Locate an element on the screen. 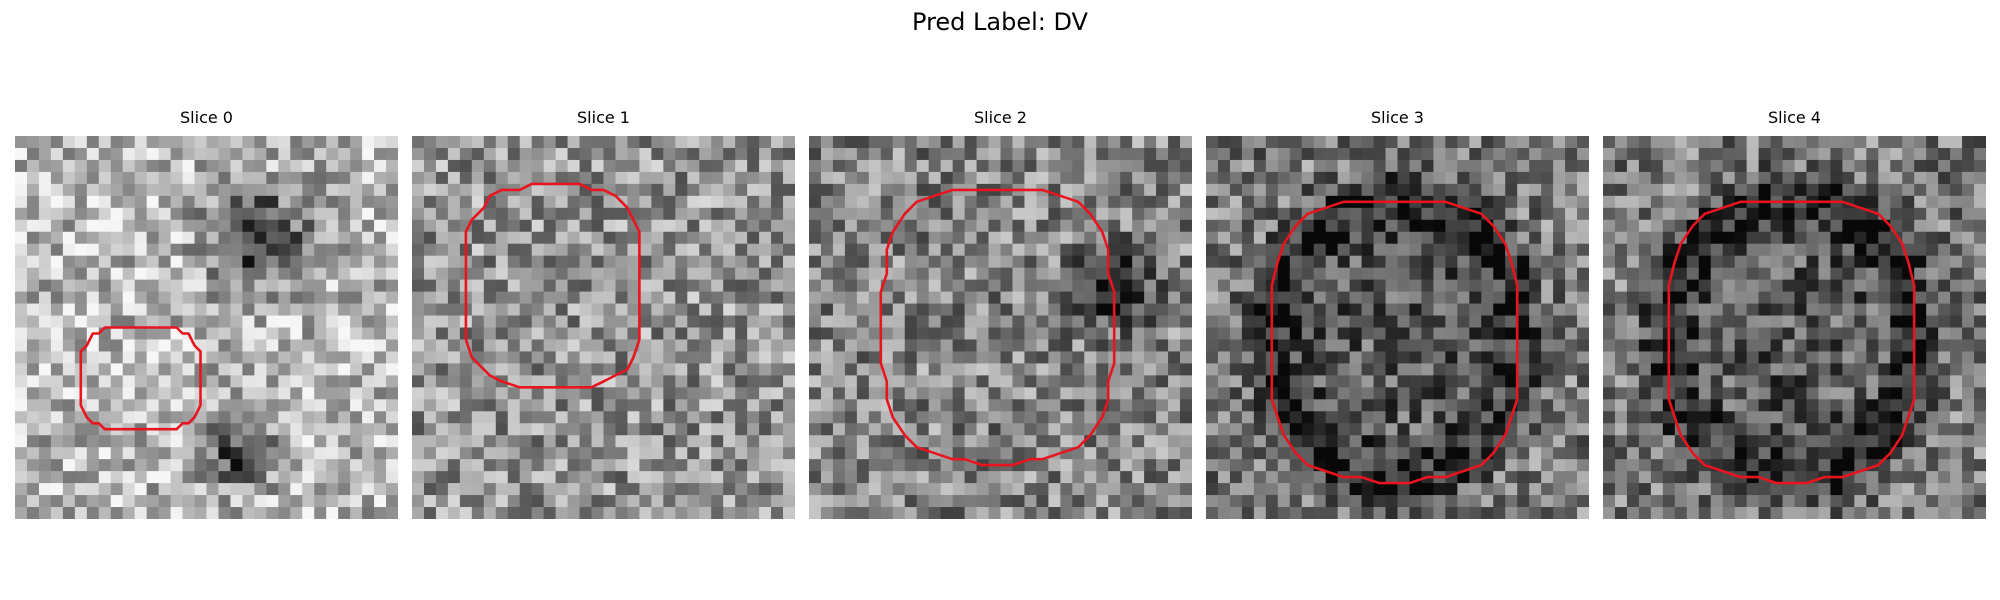 Image resolution: width=2000 pixels, height=600 pixels. slice-title: Slice 1 is located at coordinates (603, 117).